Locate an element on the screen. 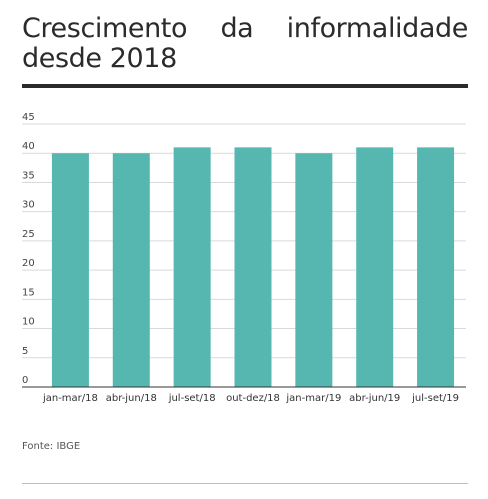 The height and width of the screenshot is (499, 488). x-tick-label: abr-jun/18 is located at coordinates (131, 398).